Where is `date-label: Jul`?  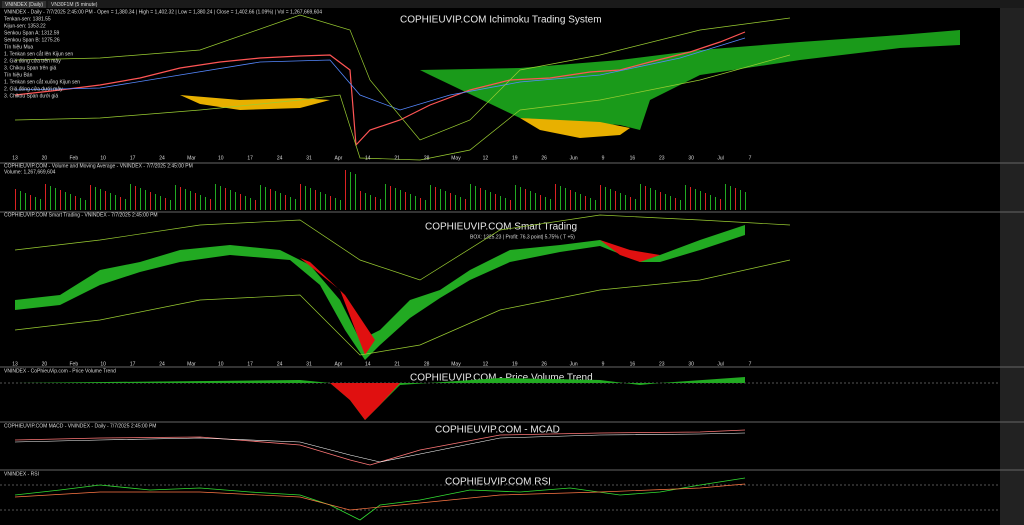 date-label: Jul is located at coordinates (720, 364).